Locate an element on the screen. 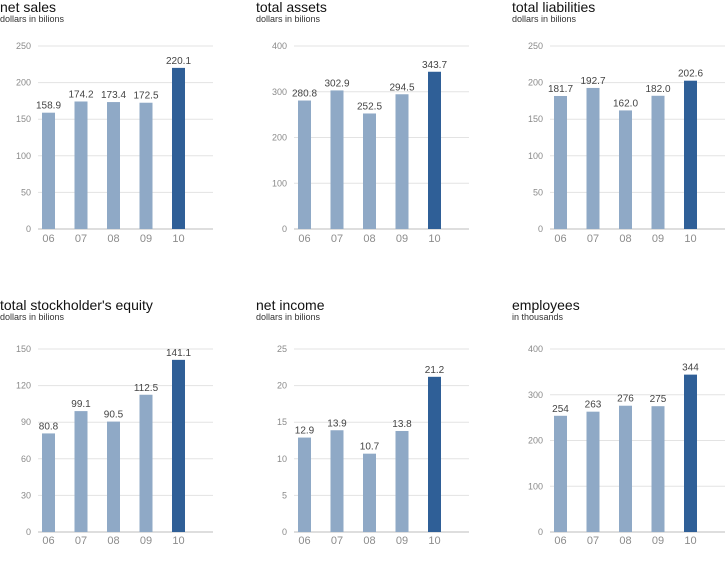 This screenshot has height=568, width=728. y-tick-label: 250 is located at coordinates (535, 46).